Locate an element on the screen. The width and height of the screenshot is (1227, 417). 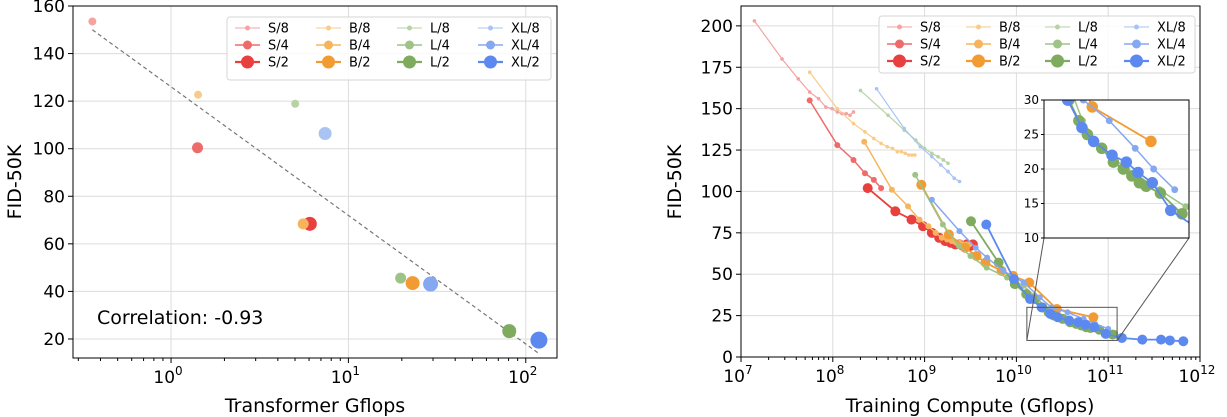
left-x-tick-exponent: 1 is located at coordinates (356, 371).